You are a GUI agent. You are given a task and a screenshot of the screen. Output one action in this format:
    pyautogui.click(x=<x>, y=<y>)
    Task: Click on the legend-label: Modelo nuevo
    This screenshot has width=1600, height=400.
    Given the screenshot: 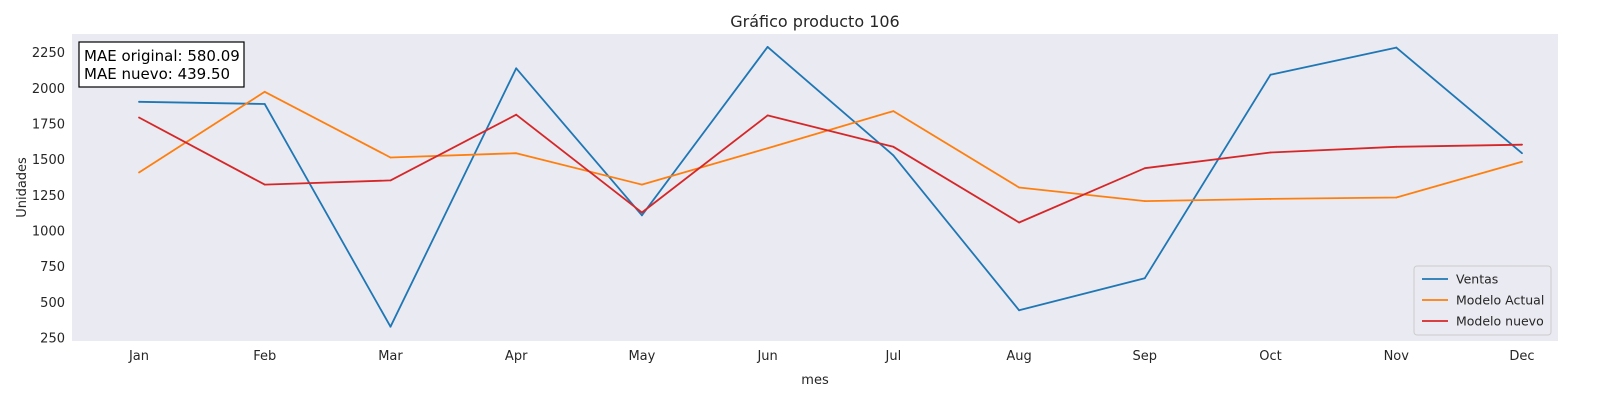 What is the action you would take?
    pyautogui.click(x=1500, y=321)
    